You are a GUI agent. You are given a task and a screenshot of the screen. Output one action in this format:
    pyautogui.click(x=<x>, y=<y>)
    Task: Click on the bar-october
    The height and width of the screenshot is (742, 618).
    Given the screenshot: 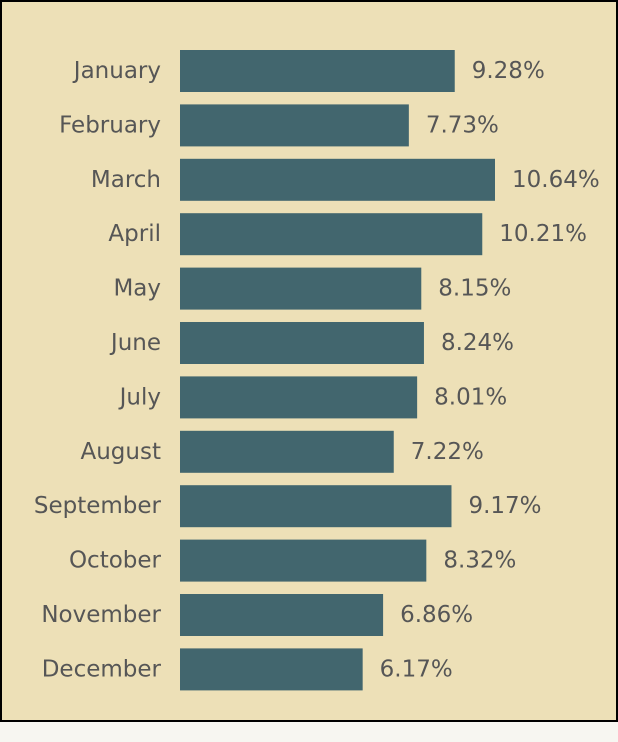 What is the action you would take?
    pyautogui.click(x=303, y=560)
    